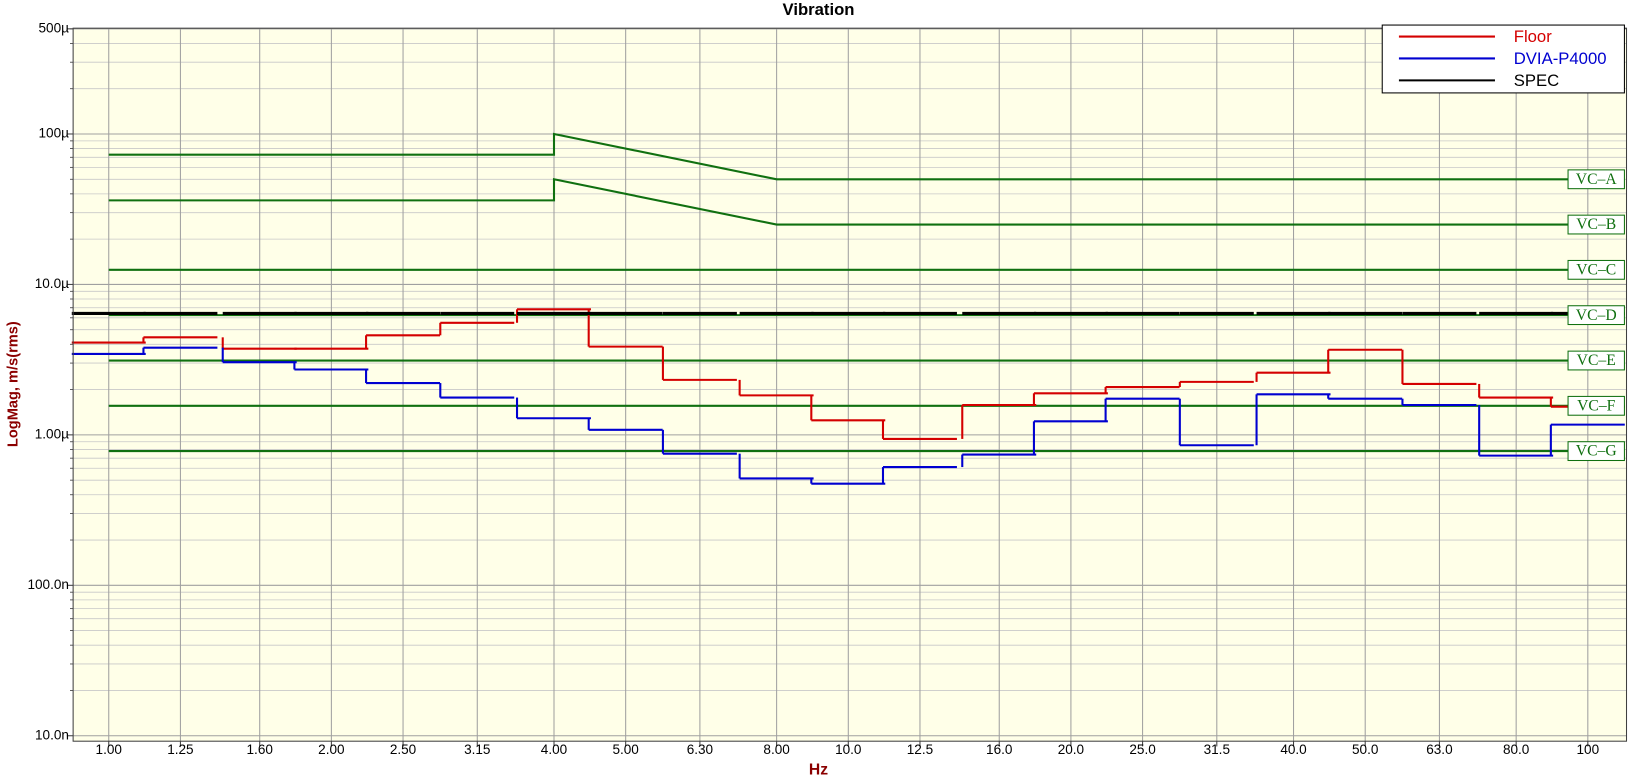 The height and width of the screenshot is (784, 1637). What do you see at coordinates (1503, 59) in the screenshot?
I see `legend: Floor DVIA-P4000 SPEC` at bounding box center [1503, 59].